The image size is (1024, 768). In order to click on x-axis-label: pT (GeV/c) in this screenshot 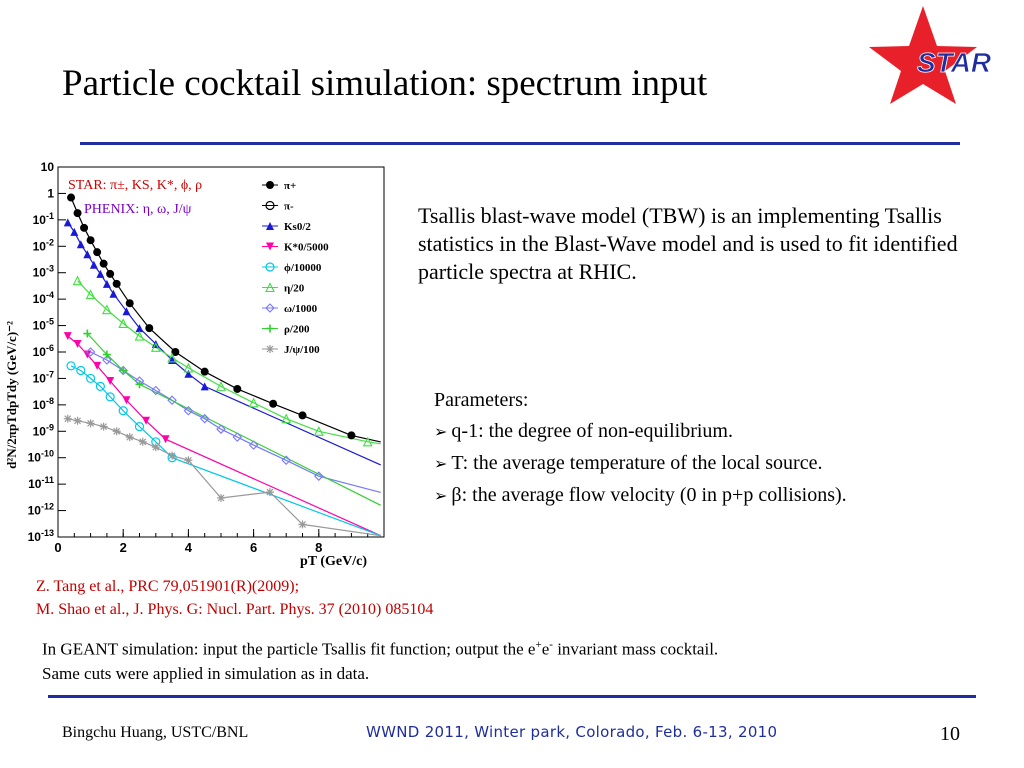, I will do `click(333, 561)`.